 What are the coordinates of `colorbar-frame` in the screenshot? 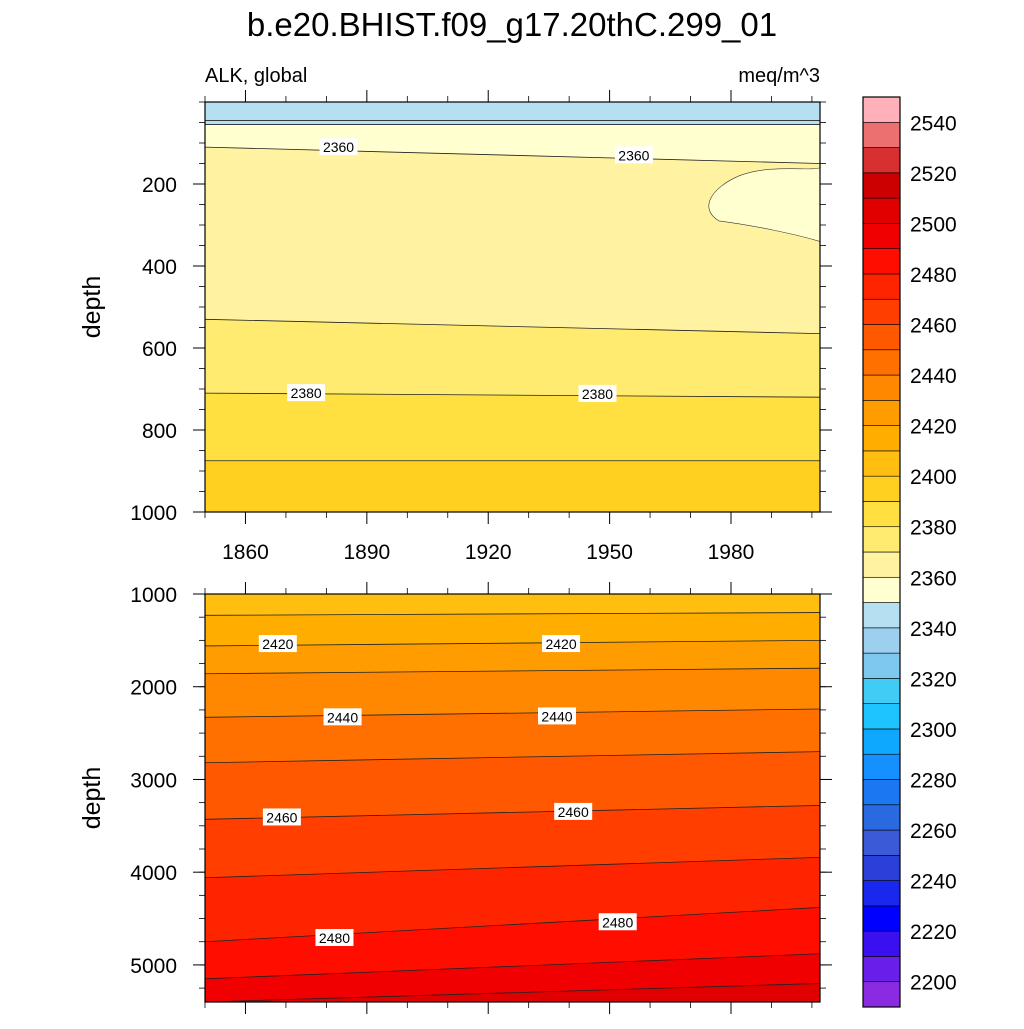 It's located at (881, 552).